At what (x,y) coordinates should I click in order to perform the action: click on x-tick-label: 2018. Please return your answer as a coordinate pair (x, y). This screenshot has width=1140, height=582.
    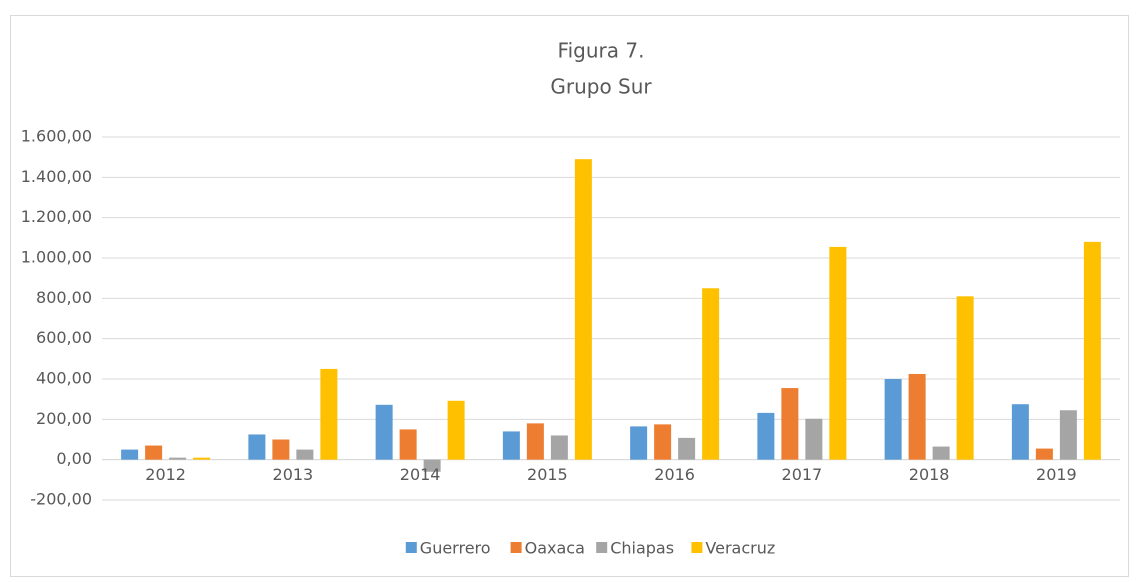
    Looking at the image, I should click on (929, 474).